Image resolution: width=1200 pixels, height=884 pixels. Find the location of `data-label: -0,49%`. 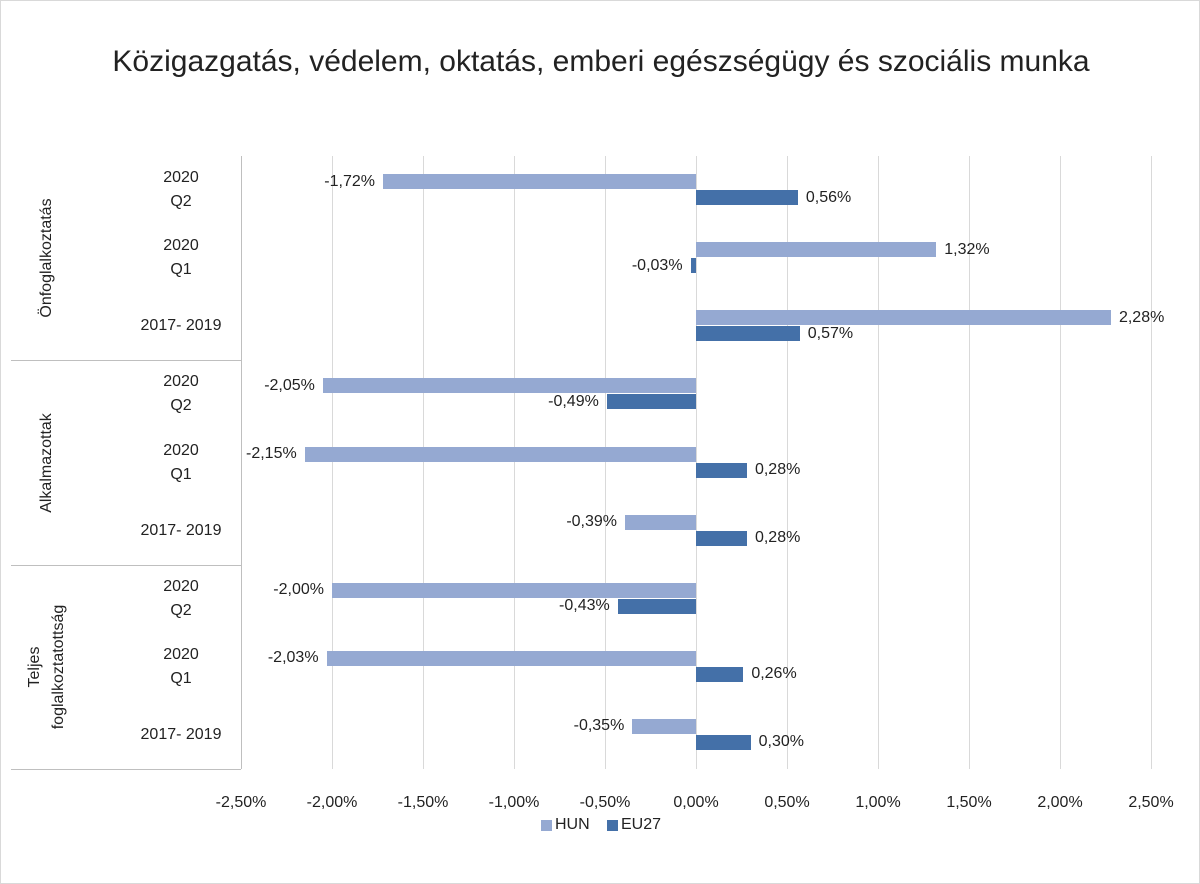

data-label: -0,49% is located at coordinates (573, 401).